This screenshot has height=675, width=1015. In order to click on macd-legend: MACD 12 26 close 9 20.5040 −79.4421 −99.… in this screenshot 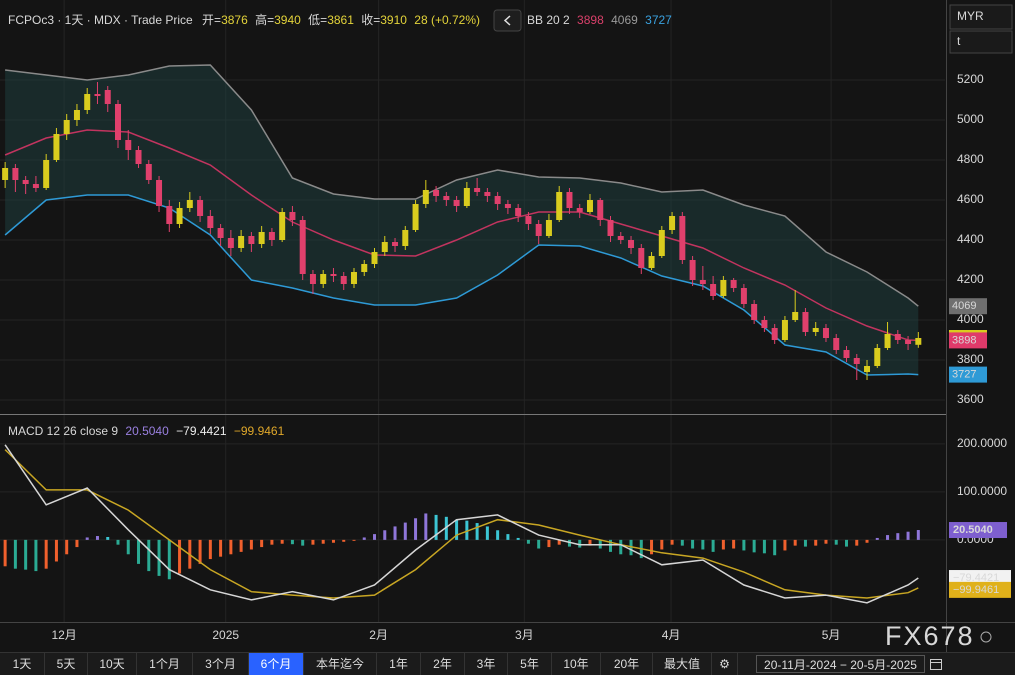, I will do `click(146, 431)`.